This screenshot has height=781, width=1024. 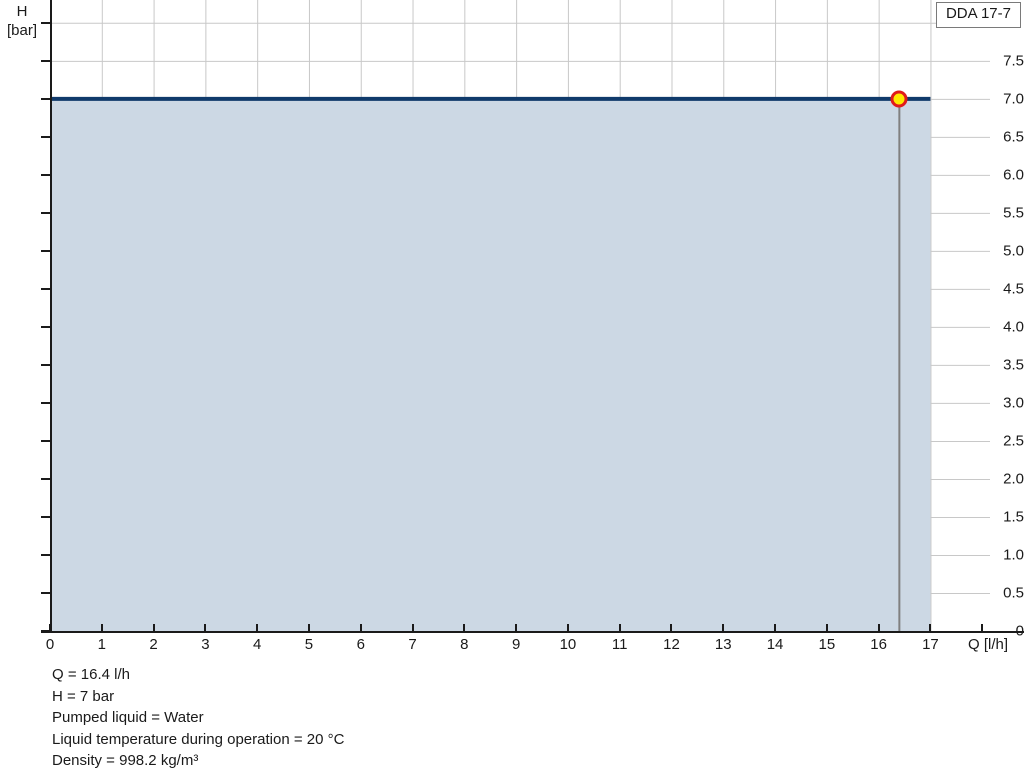 What do you see at coordinates (22, 21) in the screenshot?
I see `y-axis-title: H [bar]` at bounding box center [22, 21].